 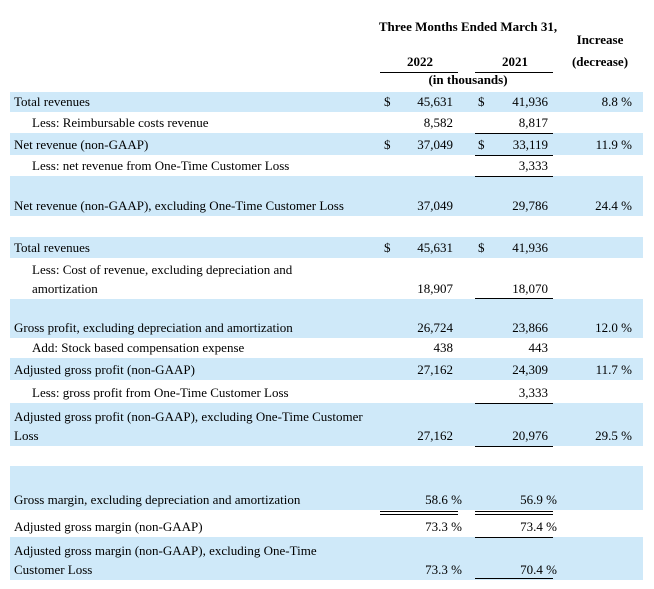 I want to click on period-header: Three Months Ended March 31,, so click(x=468, y=26).